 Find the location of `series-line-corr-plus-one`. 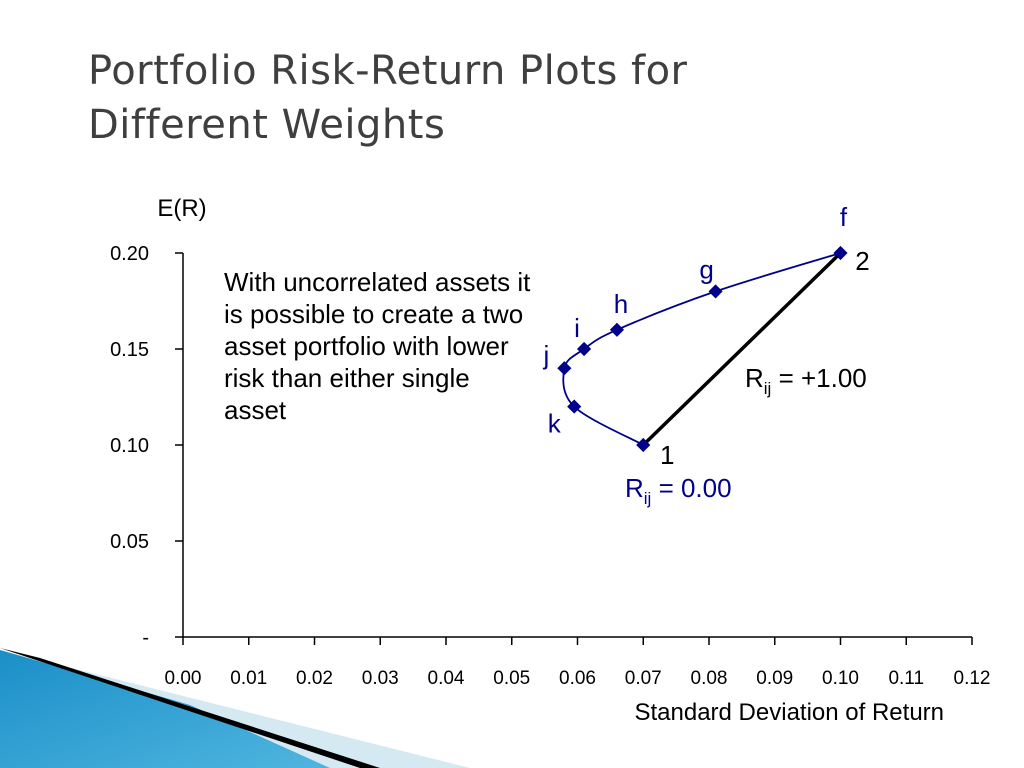

series-line-corr-plus-one is located at coordinates (742, 349).